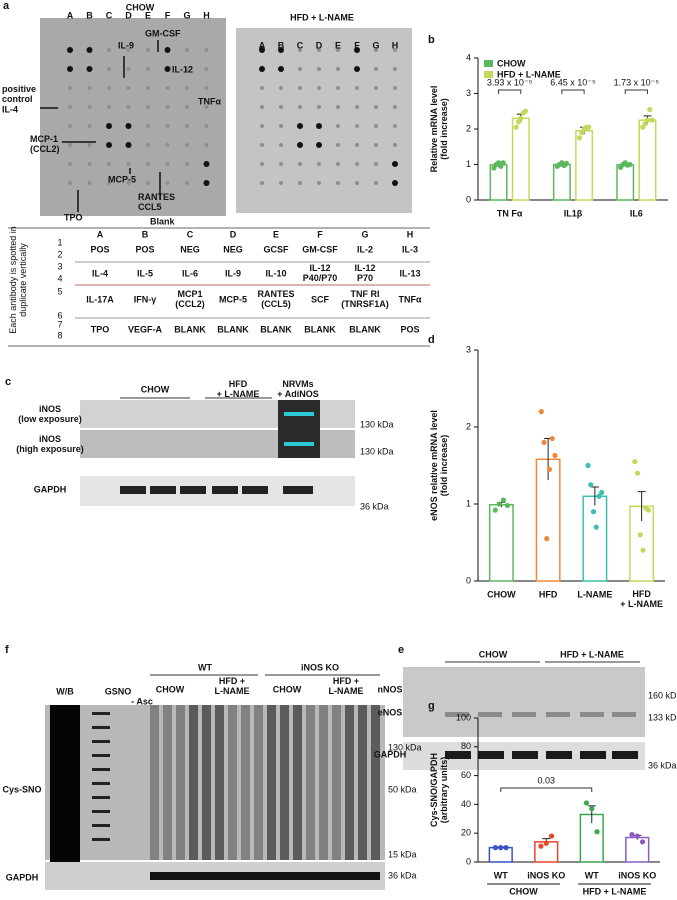 The height and width of the screenshot is (900, 677). I want to click on row-label: eNOS, so click(390, 712).